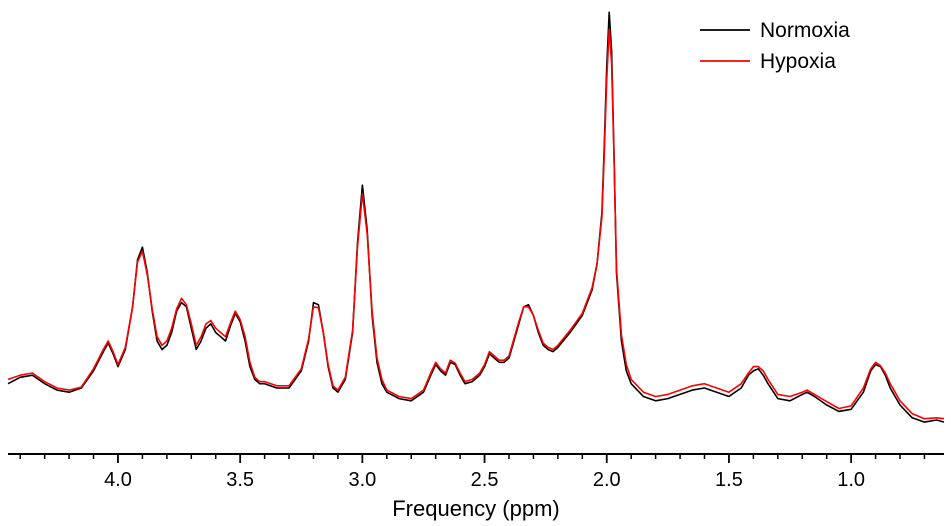 This screenshot has width=952, height=526. What do you see at coordinates (775, 46) in the screenshot?
I see `legend: Normoxia Hypoxia` at bounding box center [775, 46].